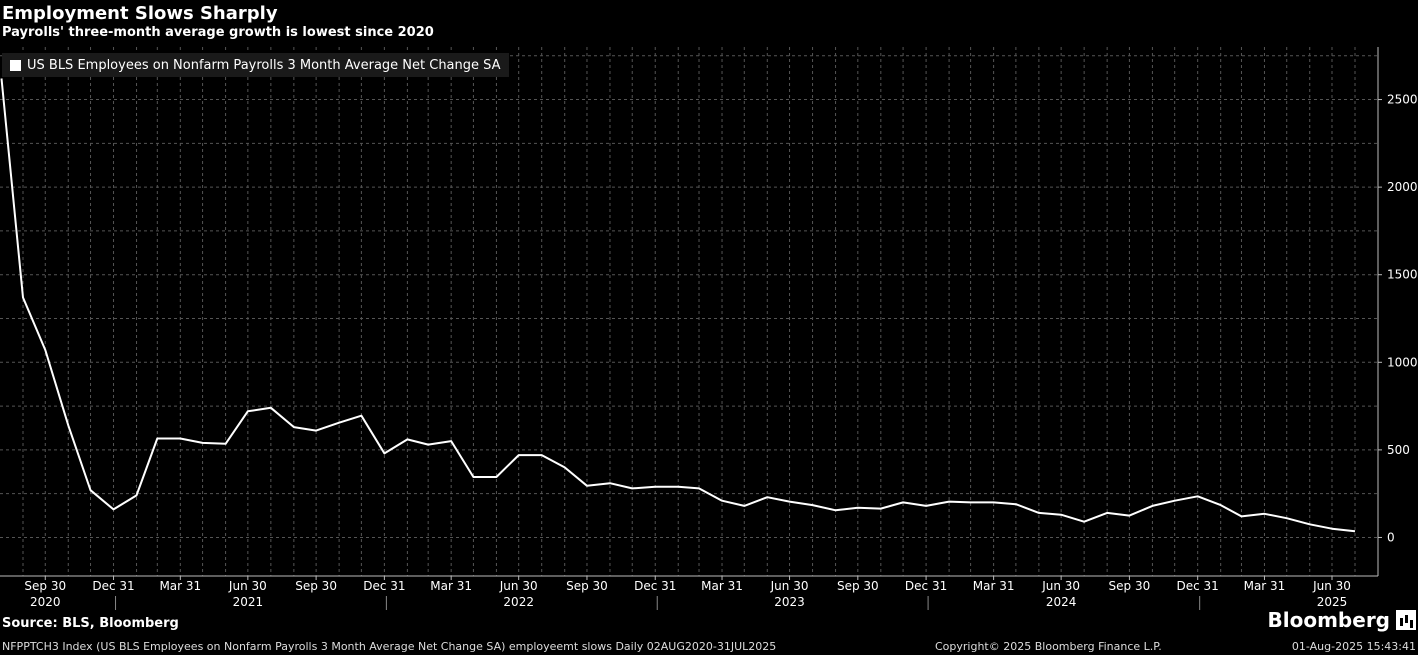 This screenshot has width=1418, height=655. Describe the element at coordinates (1402, 100) in the screenshot. I see `y-tick-label: 2500` at that location.